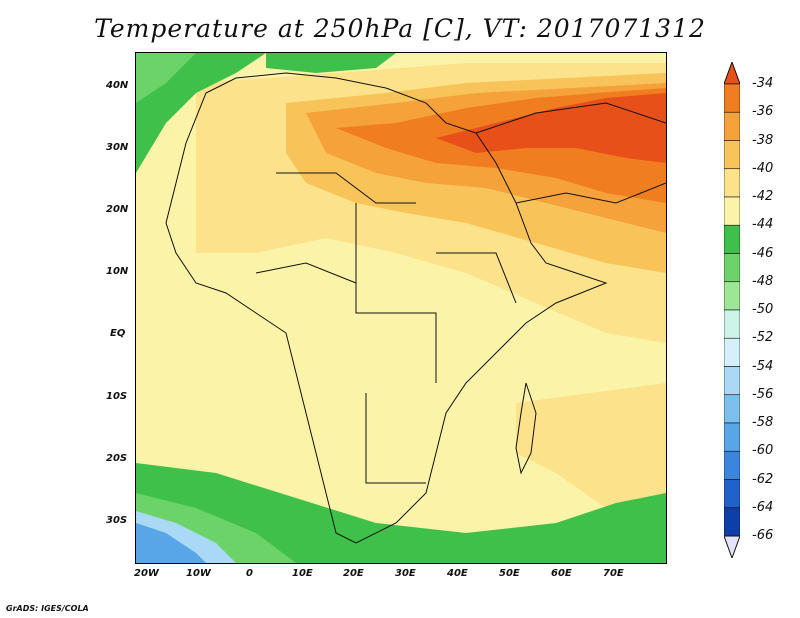 This screenshot has width=800, height=618. Describe the element at coordinates (198, 573) in the screenshot. I see `x-axis-label: 10W` at that location.